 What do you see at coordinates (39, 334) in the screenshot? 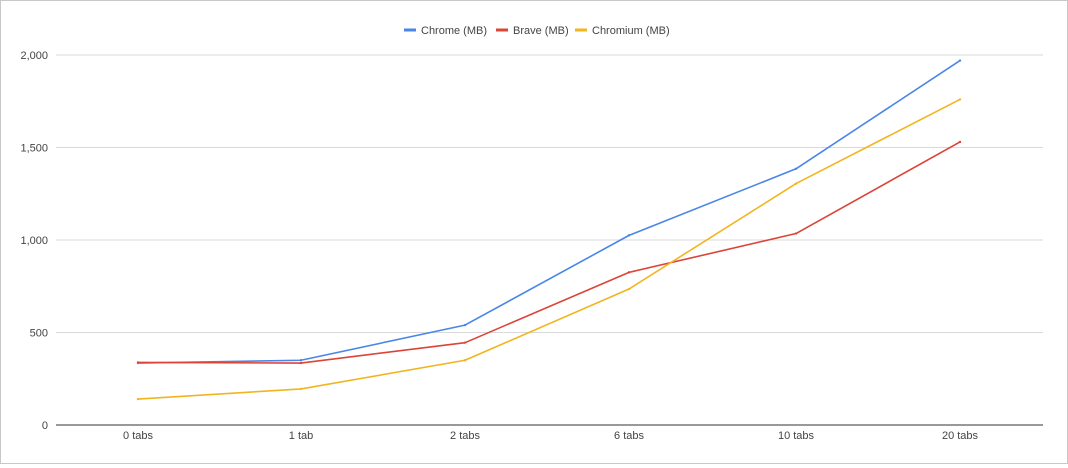
I see `y-tick-label: 500` at bounding box center [39, 334].